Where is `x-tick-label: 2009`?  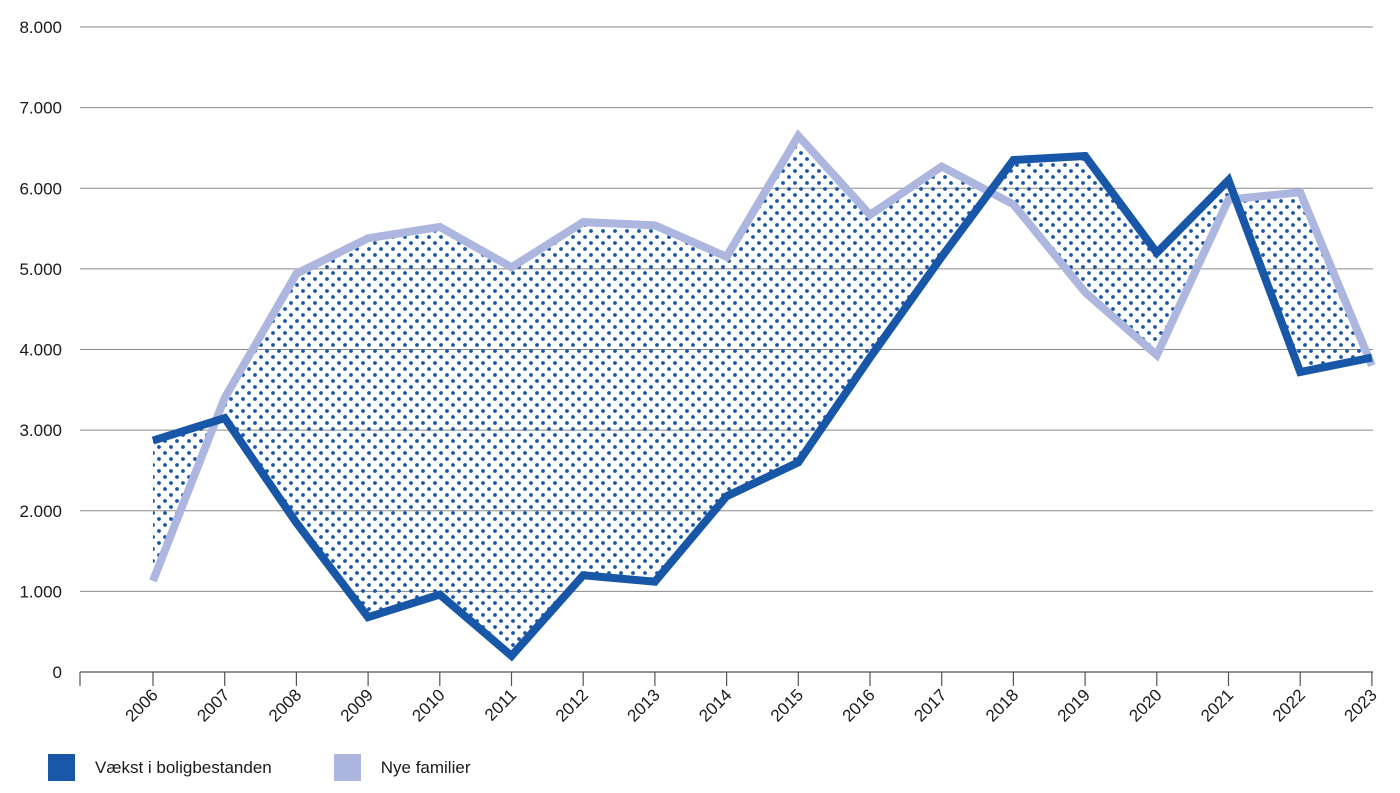 x-tick-label: 2009 is located at coordinates (357, 705).